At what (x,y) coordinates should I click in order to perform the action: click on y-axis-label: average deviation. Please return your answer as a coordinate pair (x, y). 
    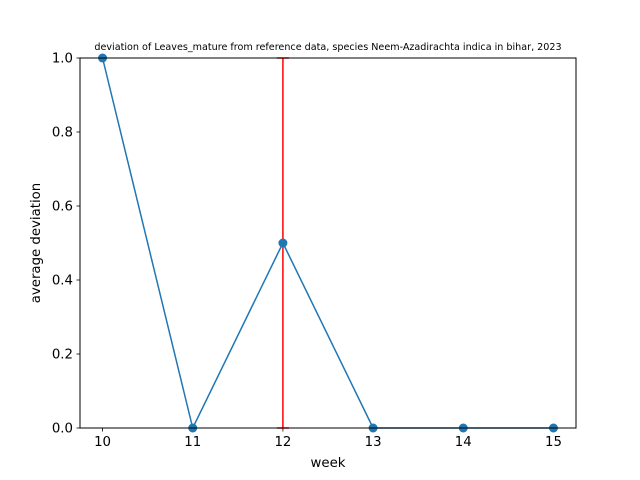
    Looking at the image, I should click on (36, 243).